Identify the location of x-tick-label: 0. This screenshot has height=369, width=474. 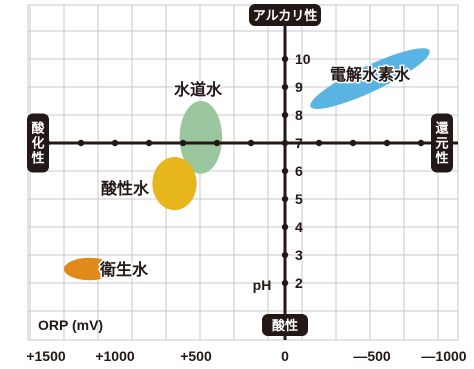
(285, 356).